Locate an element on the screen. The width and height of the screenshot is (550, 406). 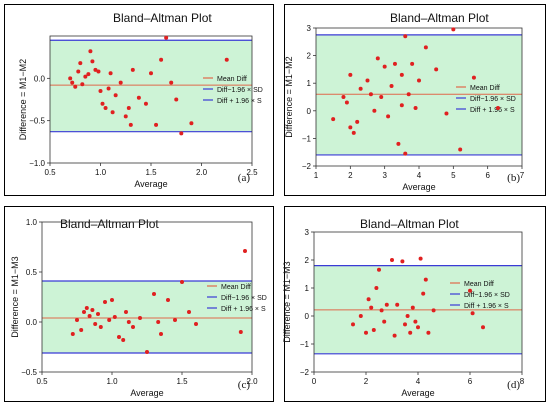
agreement-band is located at coordinates (147, 317).